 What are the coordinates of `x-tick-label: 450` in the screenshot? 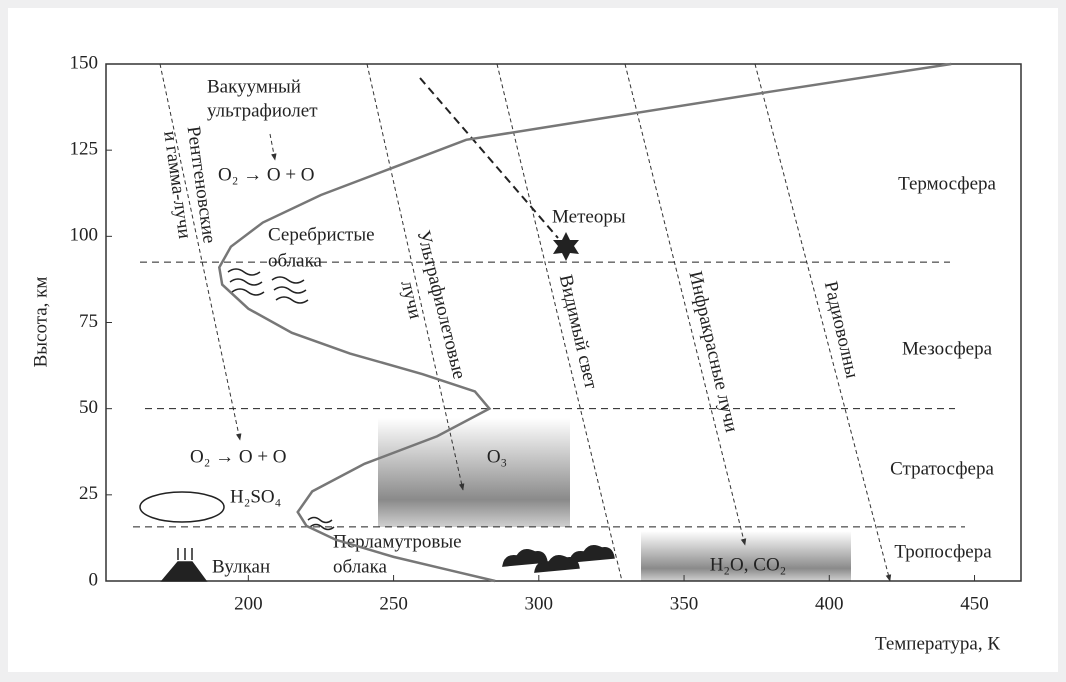 It's located at (974, 603).